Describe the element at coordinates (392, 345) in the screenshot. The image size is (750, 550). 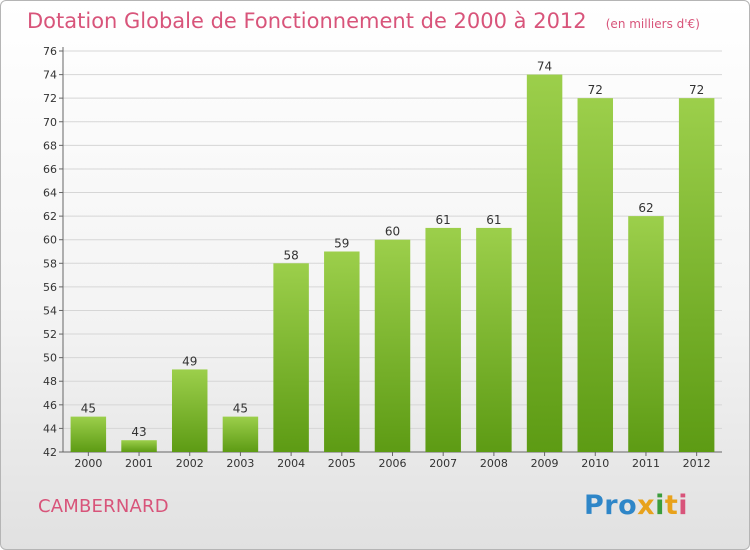
I see `bar-2006` at that location.